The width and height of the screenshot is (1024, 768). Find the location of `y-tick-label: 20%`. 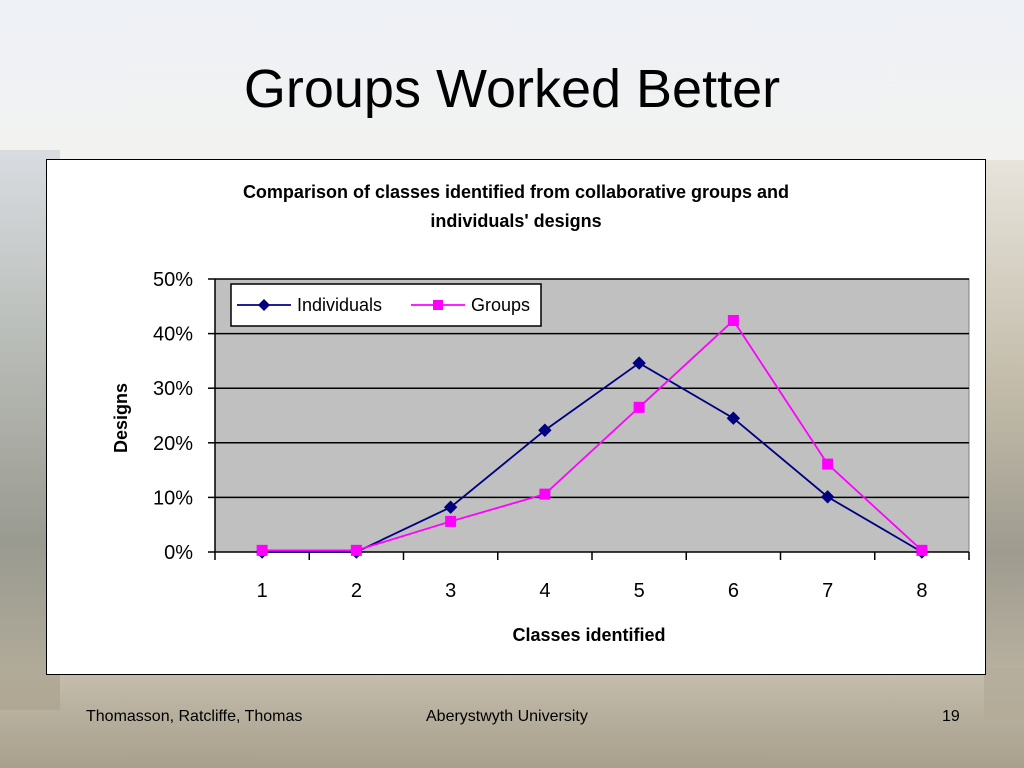

y-tick-label: 20% is located at coordinates (173, 444).